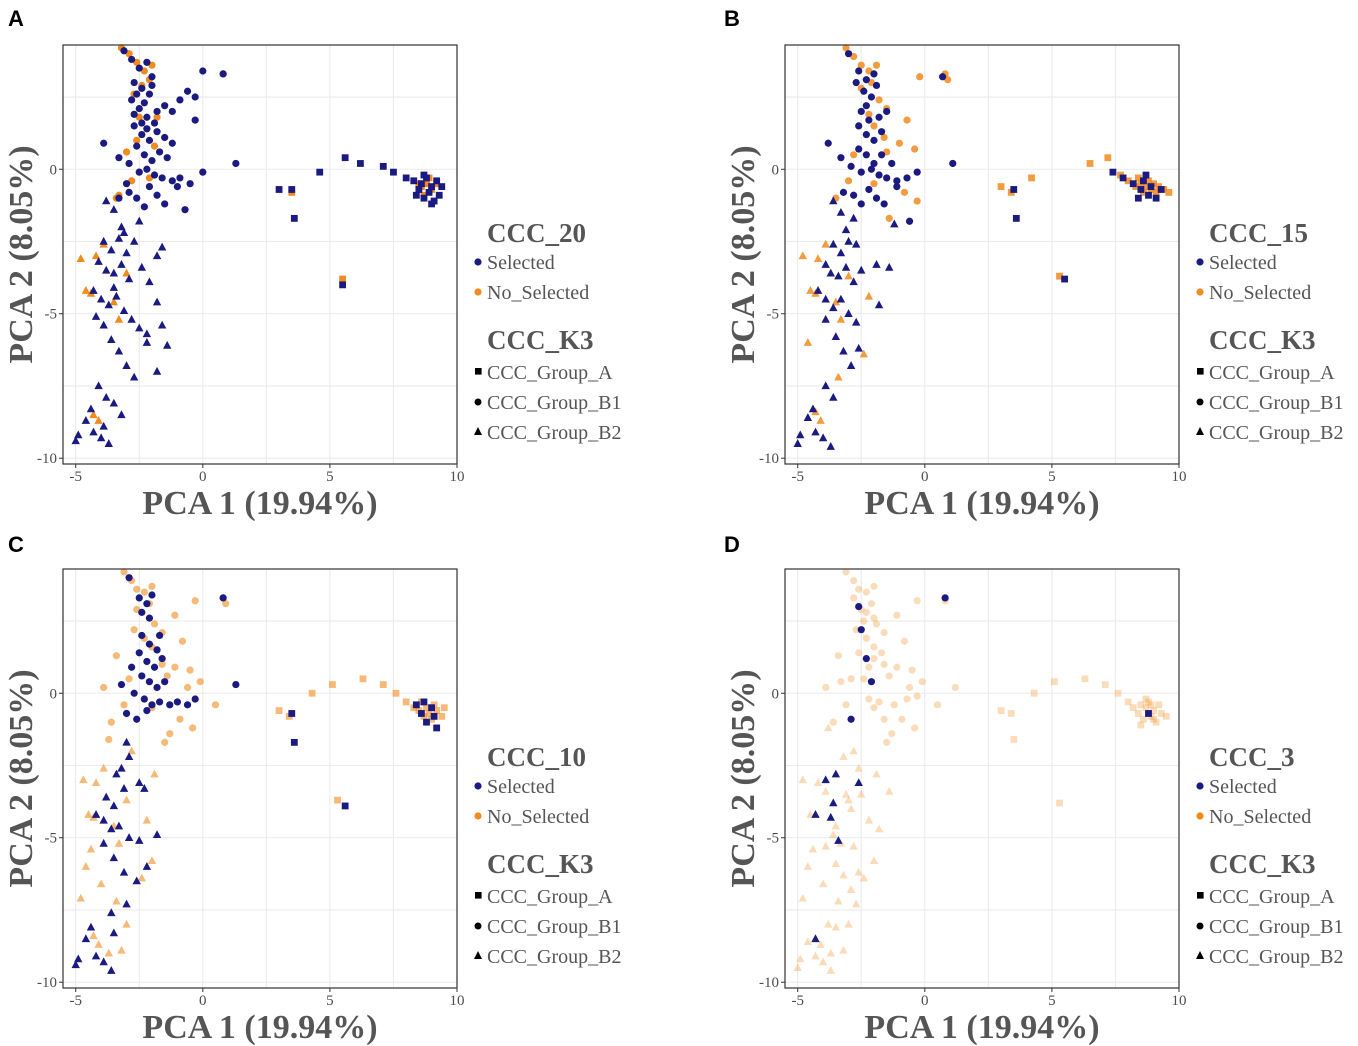 This screenshot has width=1358, height=1046. Describe the element at coordinates (773, 839) in the screenshot. I see `y-tick-label: -5` at that location.